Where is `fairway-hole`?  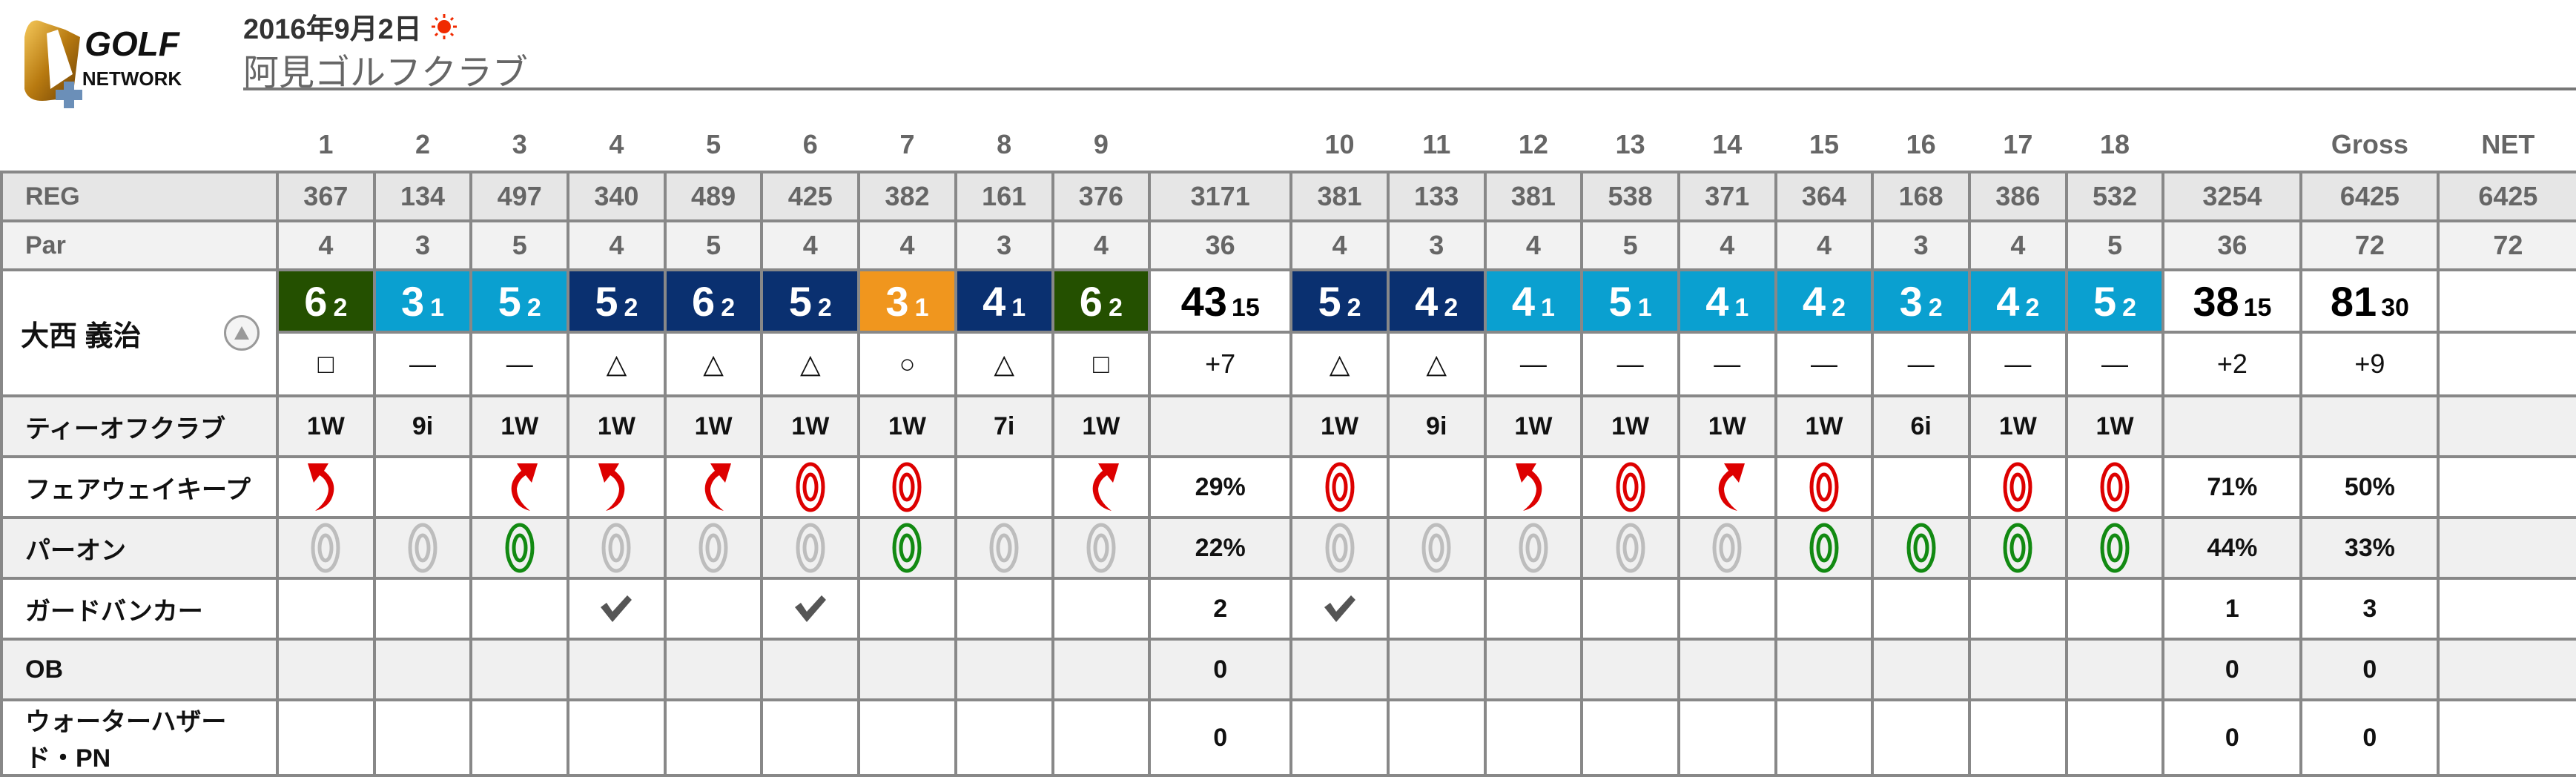
fairway-hole is located at coordinates (1921, 487).